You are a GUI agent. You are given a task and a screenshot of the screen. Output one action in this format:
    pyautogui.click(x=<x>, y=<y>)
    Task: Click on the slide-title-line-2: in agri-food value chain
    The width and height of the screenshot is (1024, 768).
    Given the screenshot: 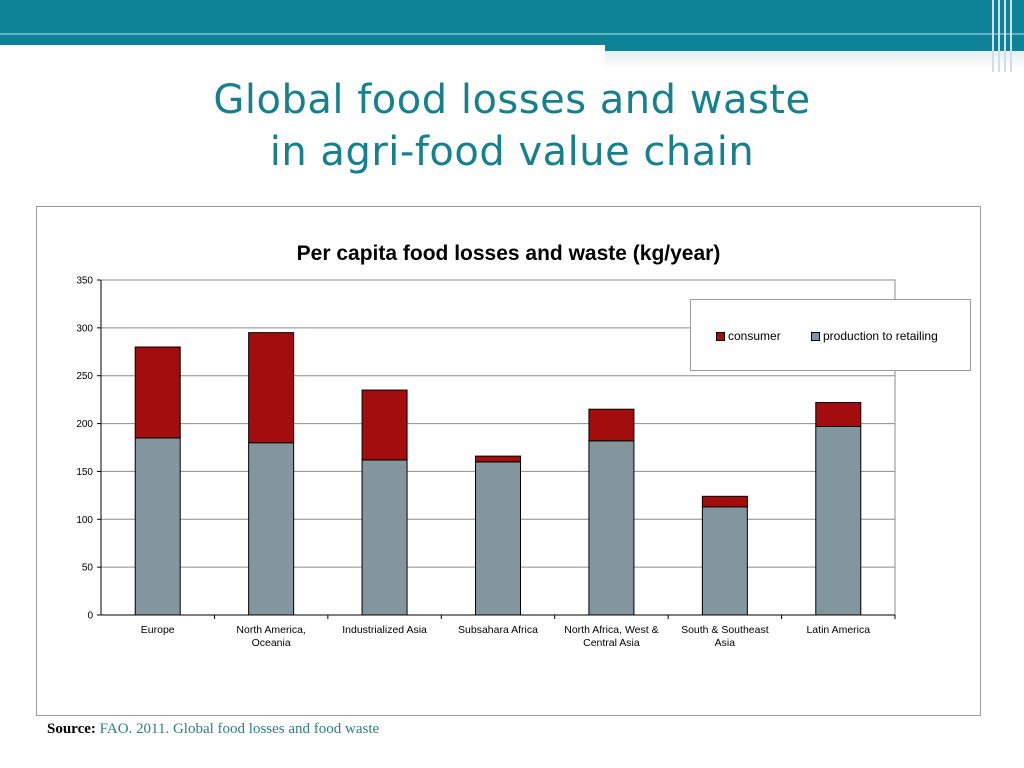 What is the action you would take?
    pyautogui.click(x=512, y=152)
    